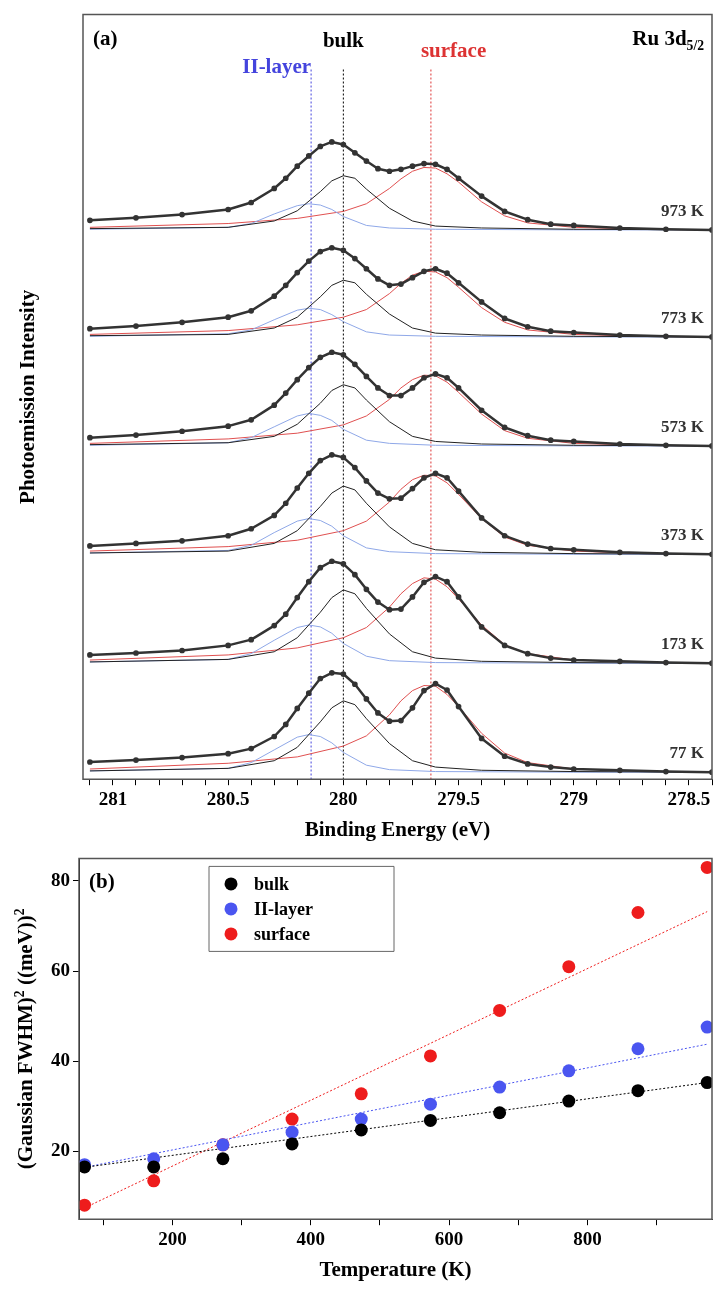 Image resolution: width=728 pixels, height=1292 pixels. Describe the element at coordinates (343, 39) in the screenshot. I see `ref-line-label: bulk` at that location.